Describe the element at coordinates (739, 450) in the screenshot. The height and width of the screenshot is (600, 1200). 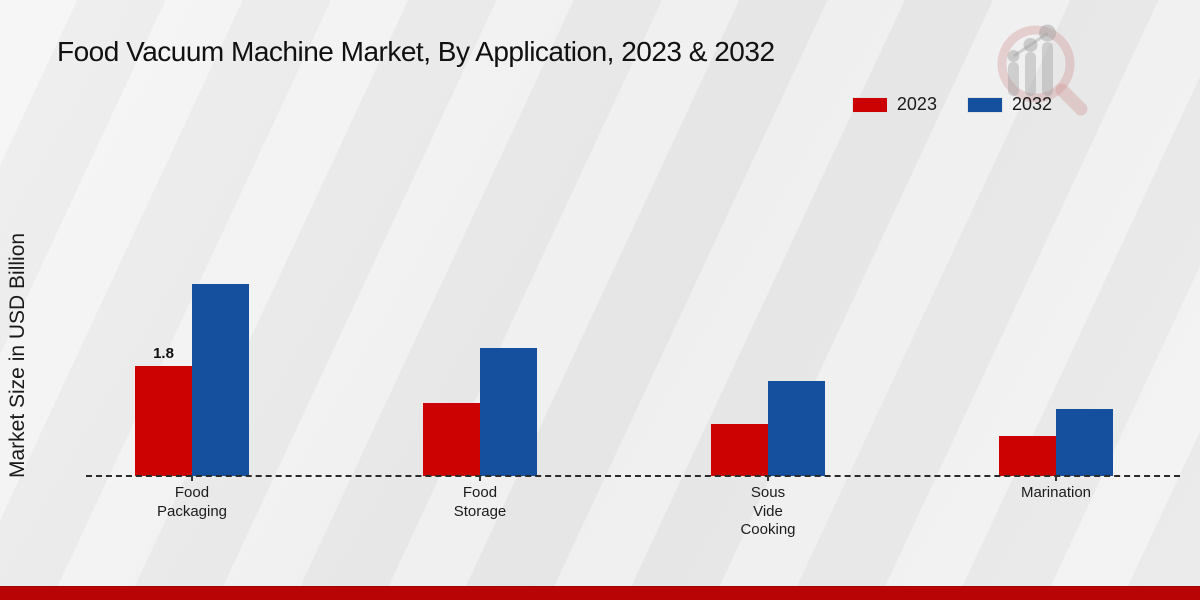
I see `bar-2023-sous-vide-cooking` at that location.